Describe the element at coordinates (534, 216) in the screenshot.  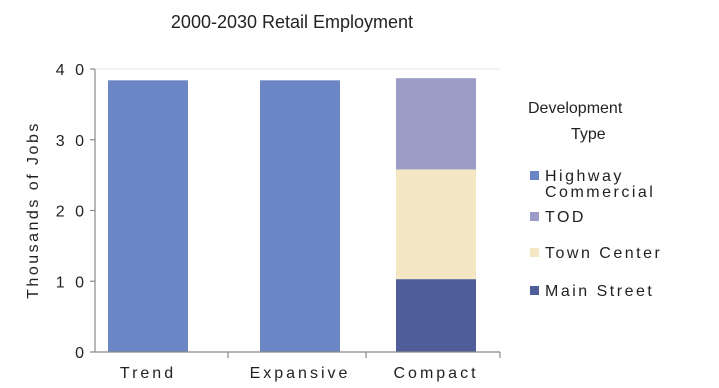
I see `legend-swatch-tod` at that location.